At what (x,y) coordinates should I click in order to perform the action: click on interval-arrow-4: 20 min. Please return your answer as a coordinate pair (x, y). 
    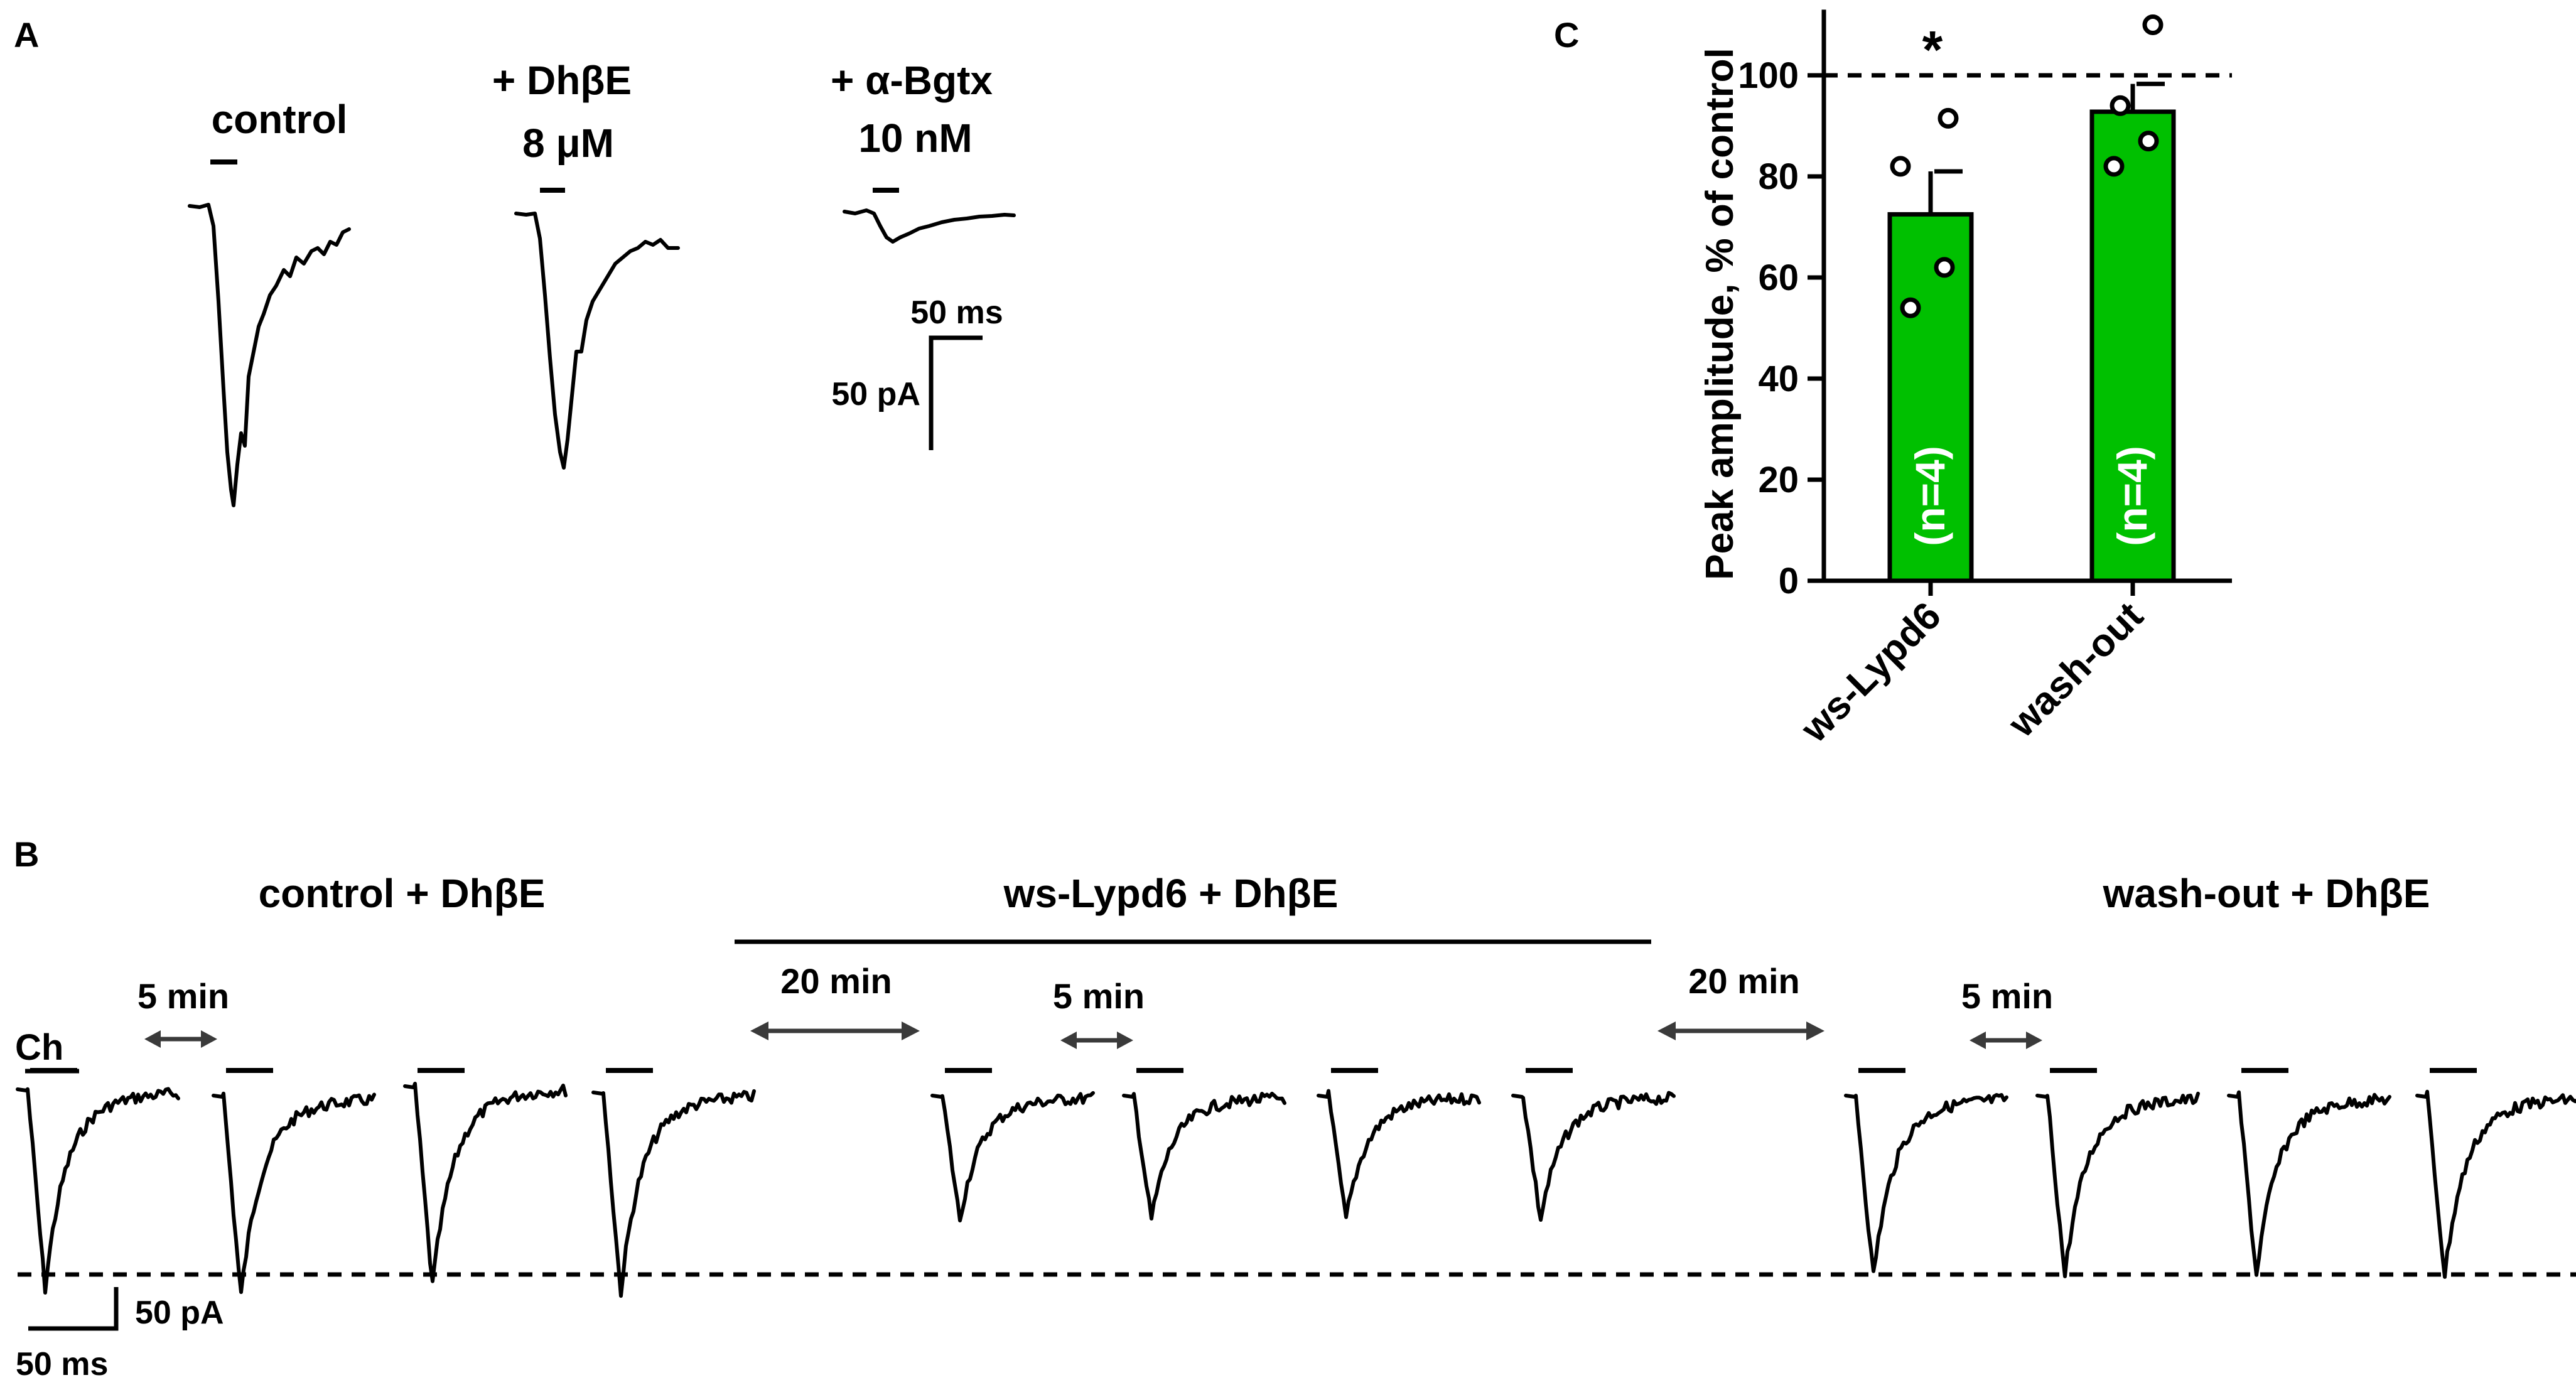
    Looking at the image, I should click on (1740, 1000).